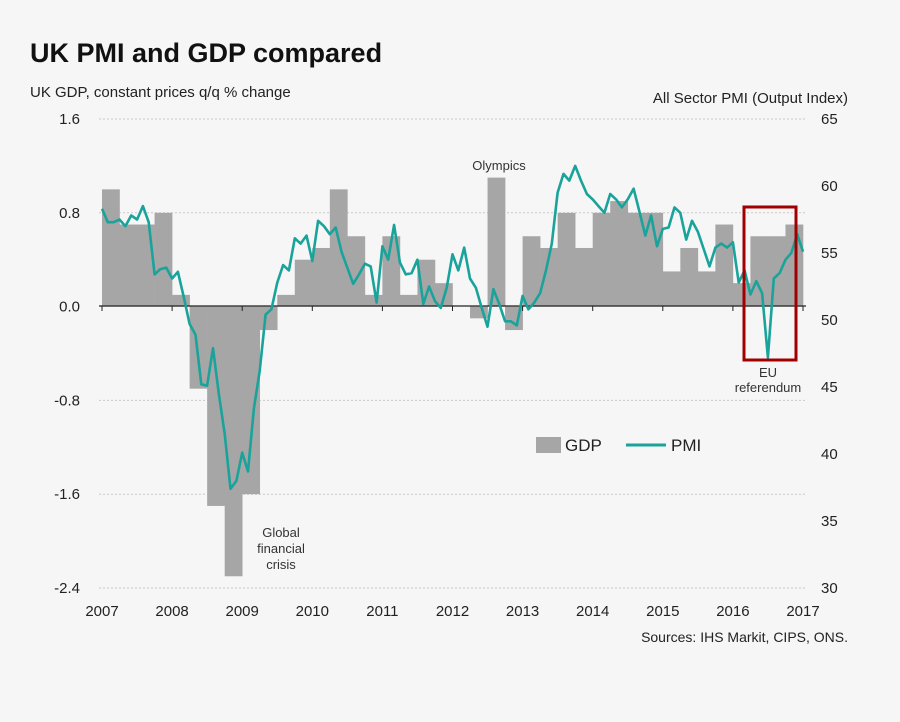  I want to click on annotation-olympics: Olympics, so click(499, 165).